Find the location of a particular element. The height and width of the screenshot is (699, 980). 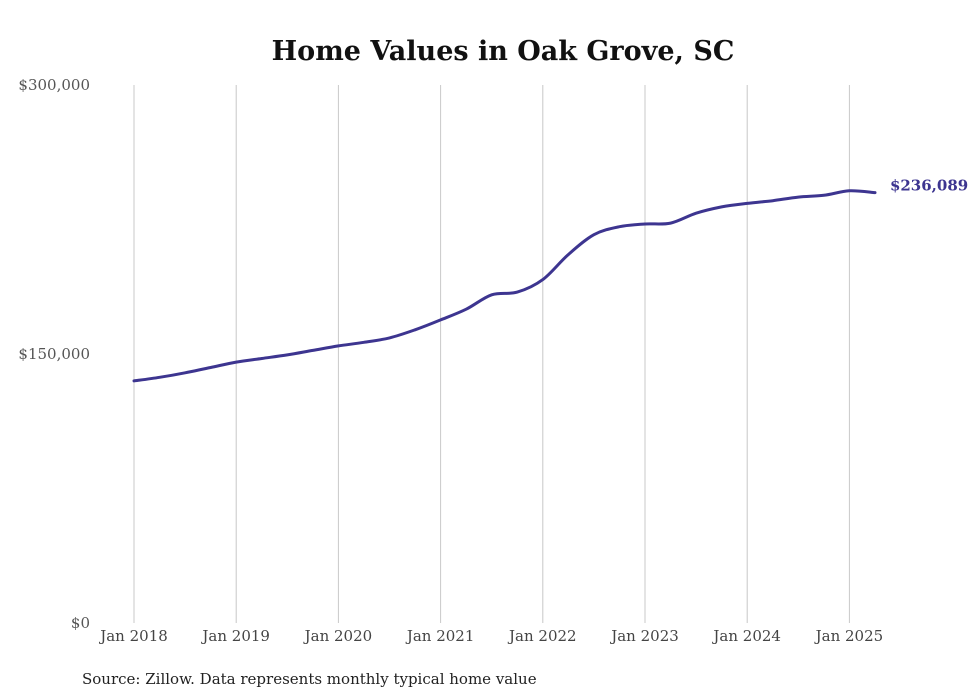

y-tick-label: $150,000 is located at coordinates (54, 354).